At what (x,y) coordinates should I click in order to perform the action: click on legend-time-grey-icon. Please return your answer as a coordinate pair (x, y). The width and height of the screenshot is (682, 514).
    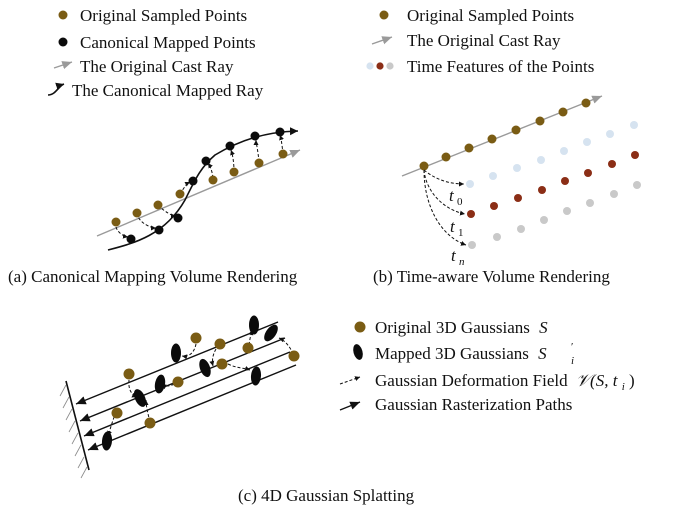
    Looking at the image, I should click on (390, 66).